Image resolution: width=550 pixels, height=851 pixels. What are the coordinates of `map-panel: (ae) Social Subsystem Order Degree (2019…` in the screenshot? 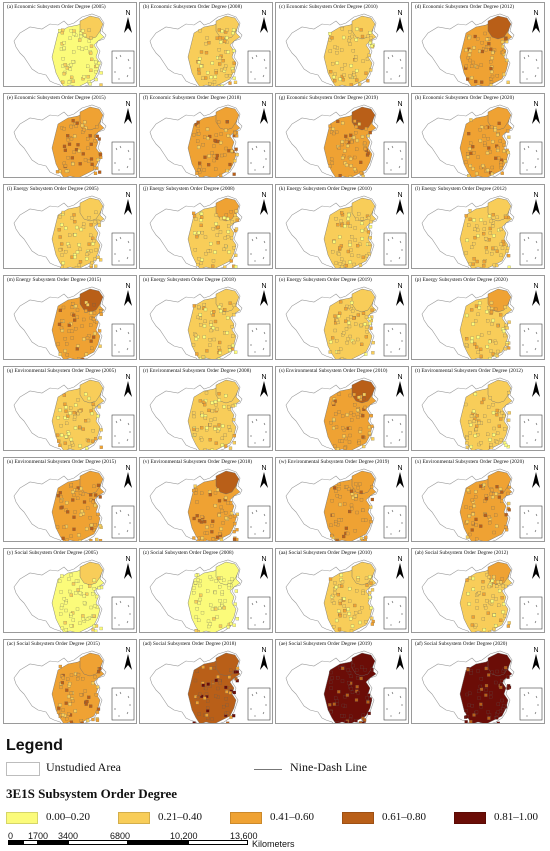 It's located at (342, 681).